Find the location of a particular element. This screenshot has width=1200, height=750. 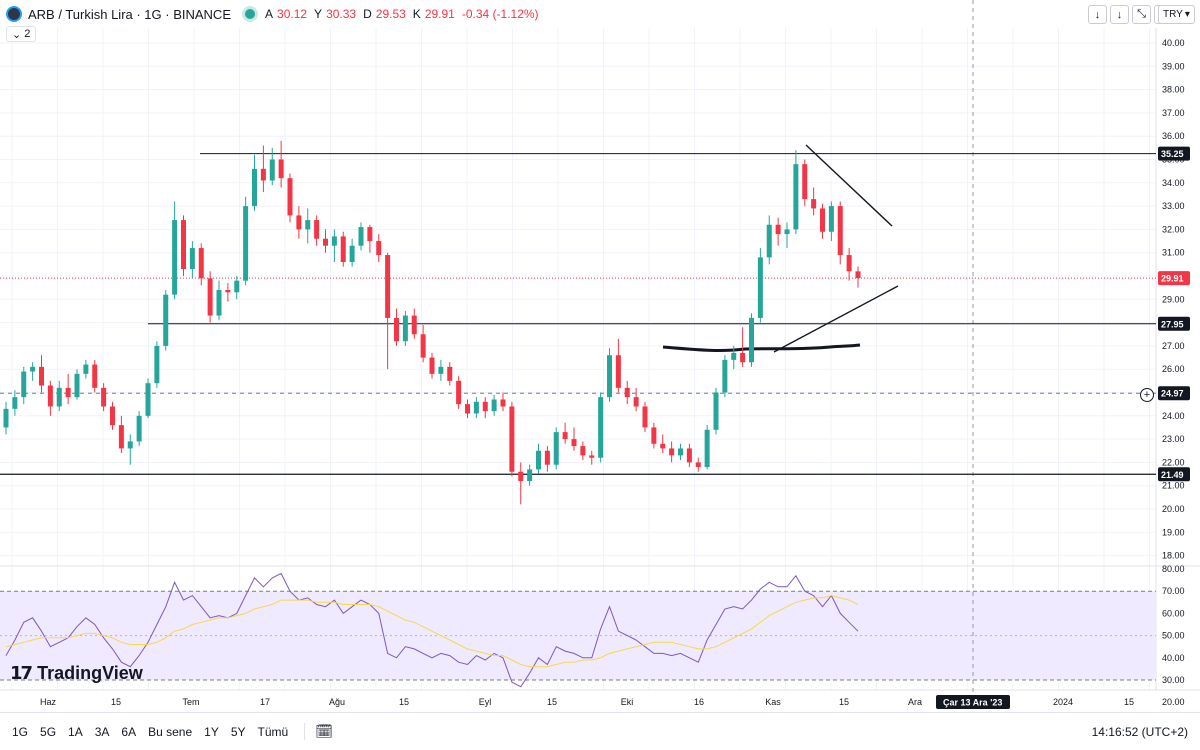

rsi-tick-label: 70.00 is located at coordinates (1173, 591).